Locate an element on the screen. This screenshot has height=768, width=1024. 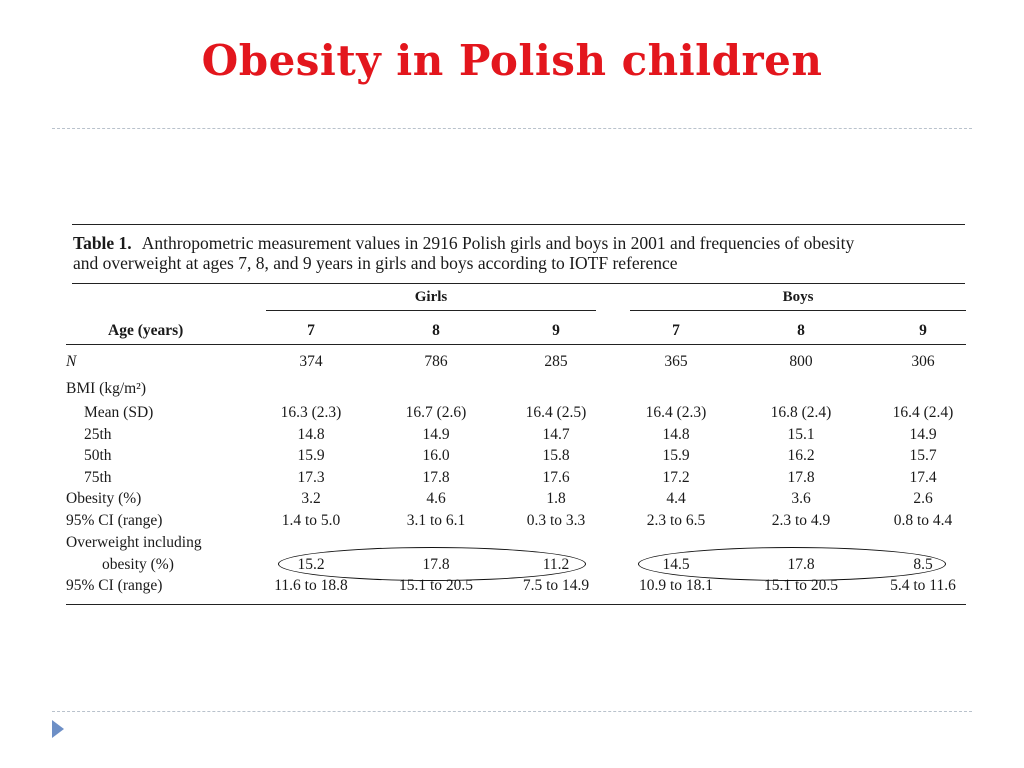
table-cell: 2.3 to 4.9 is located at coordinates (801, 520).